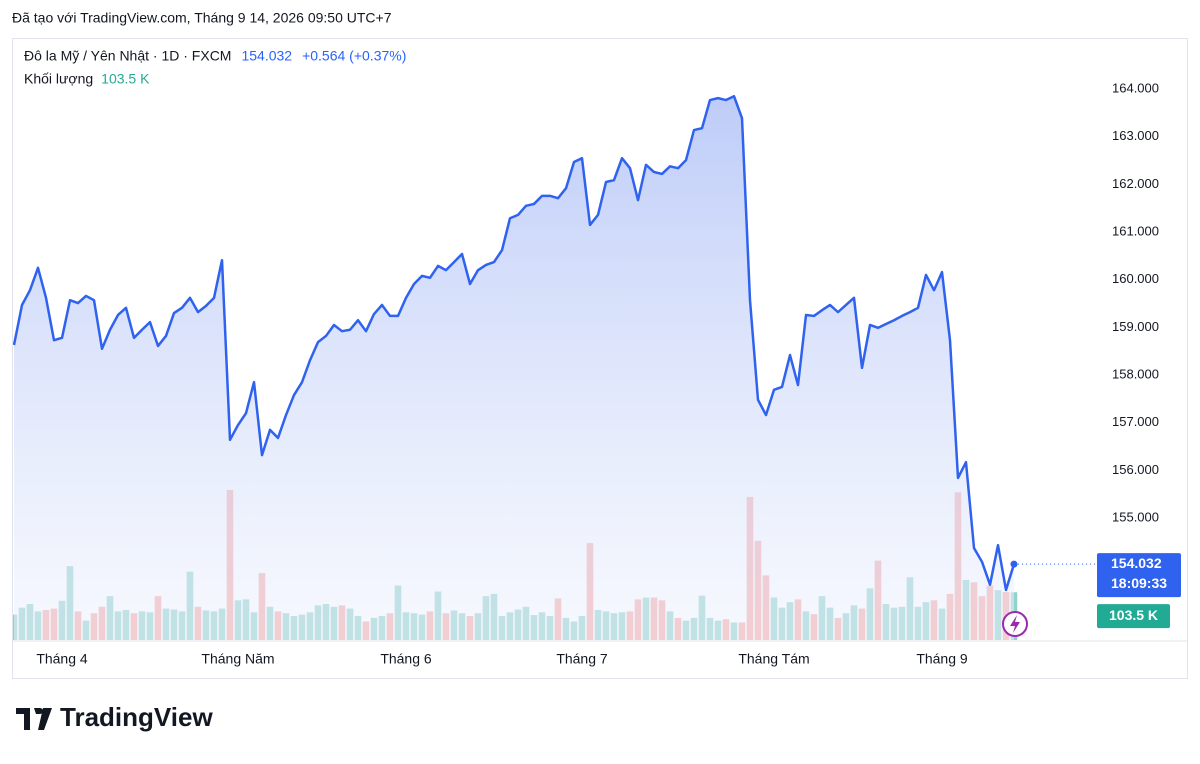  I want to click on price-tag-value: 154.032, so click(1136, 563).